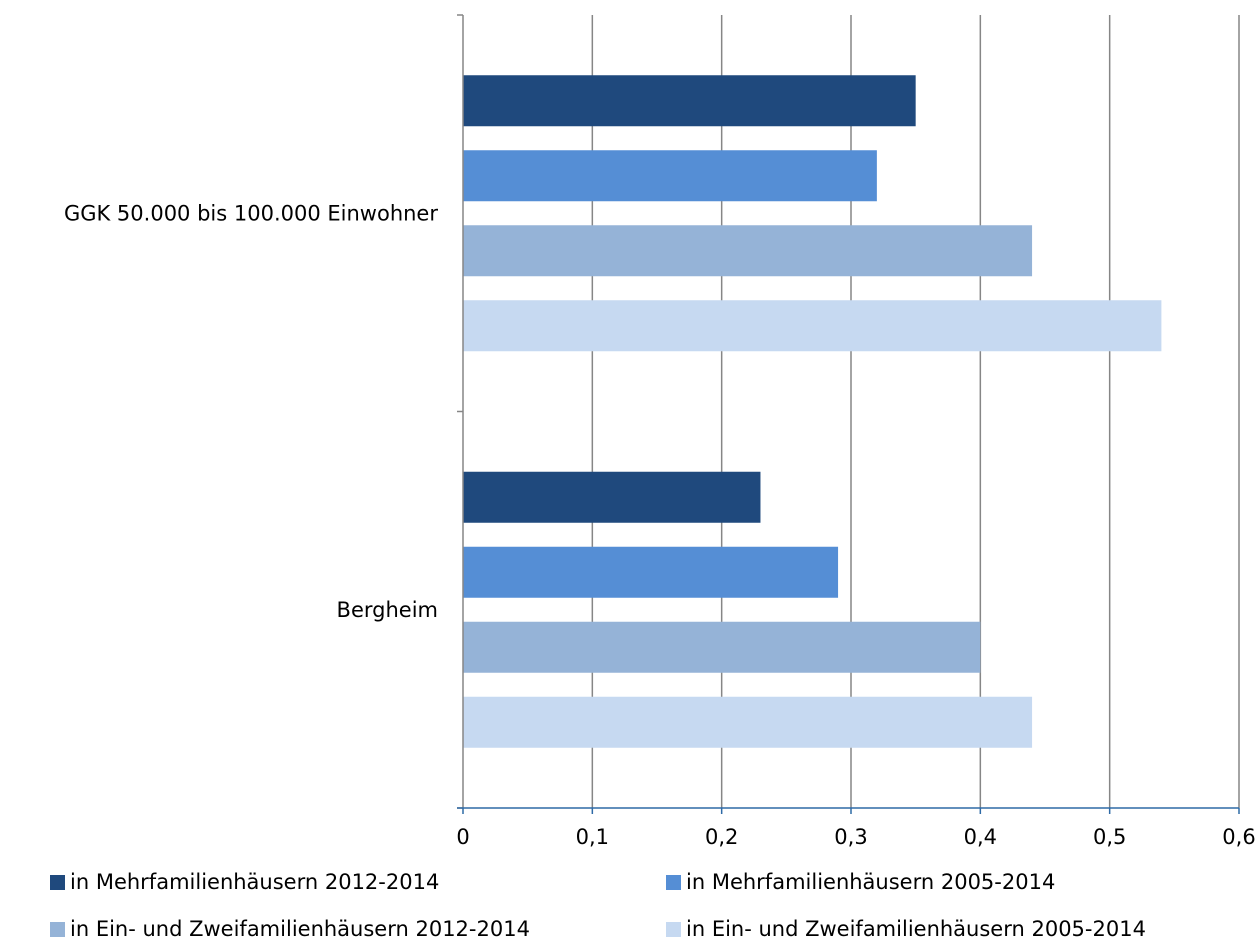 The image size is (1259, 950). What do you see at coordinates (255, 882) in the screenshot?
I see `legend-label: in Mehrfamilienhäusern 2012-2014` at bounding box center [255, 882].